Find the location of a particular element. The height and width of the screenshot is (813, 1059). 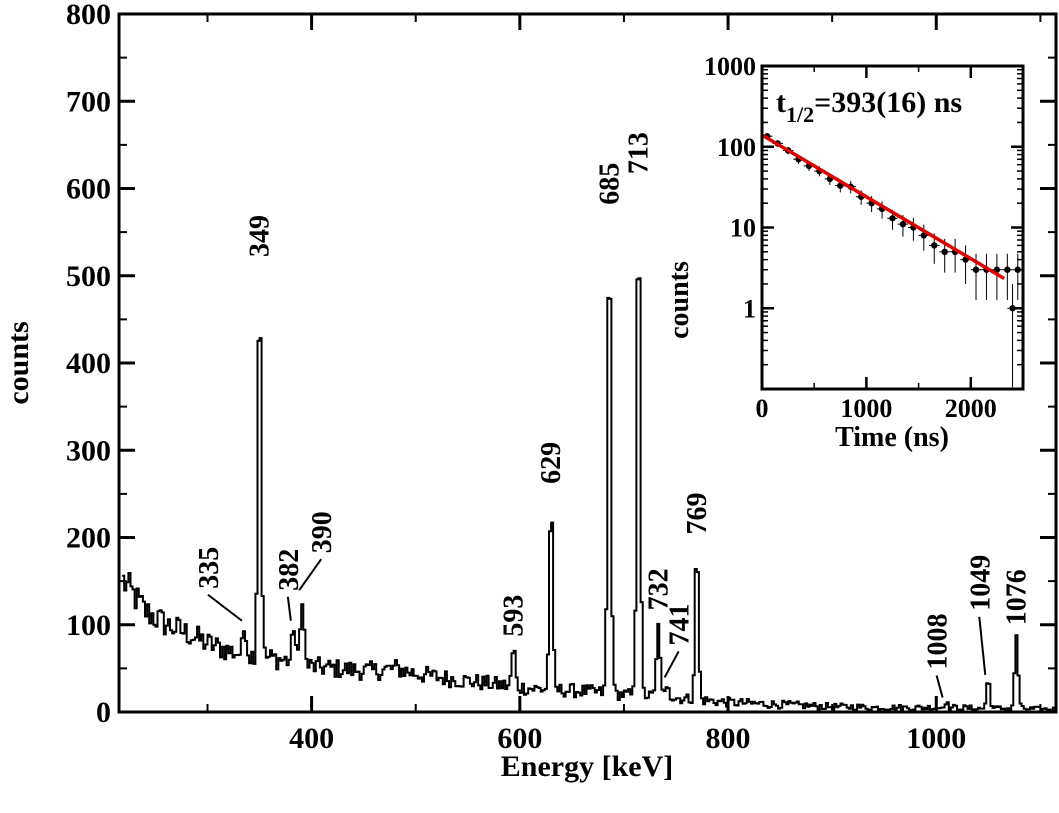

half-life-annotation: t1/2=393(16) ns is located at coordinates (869, 106).